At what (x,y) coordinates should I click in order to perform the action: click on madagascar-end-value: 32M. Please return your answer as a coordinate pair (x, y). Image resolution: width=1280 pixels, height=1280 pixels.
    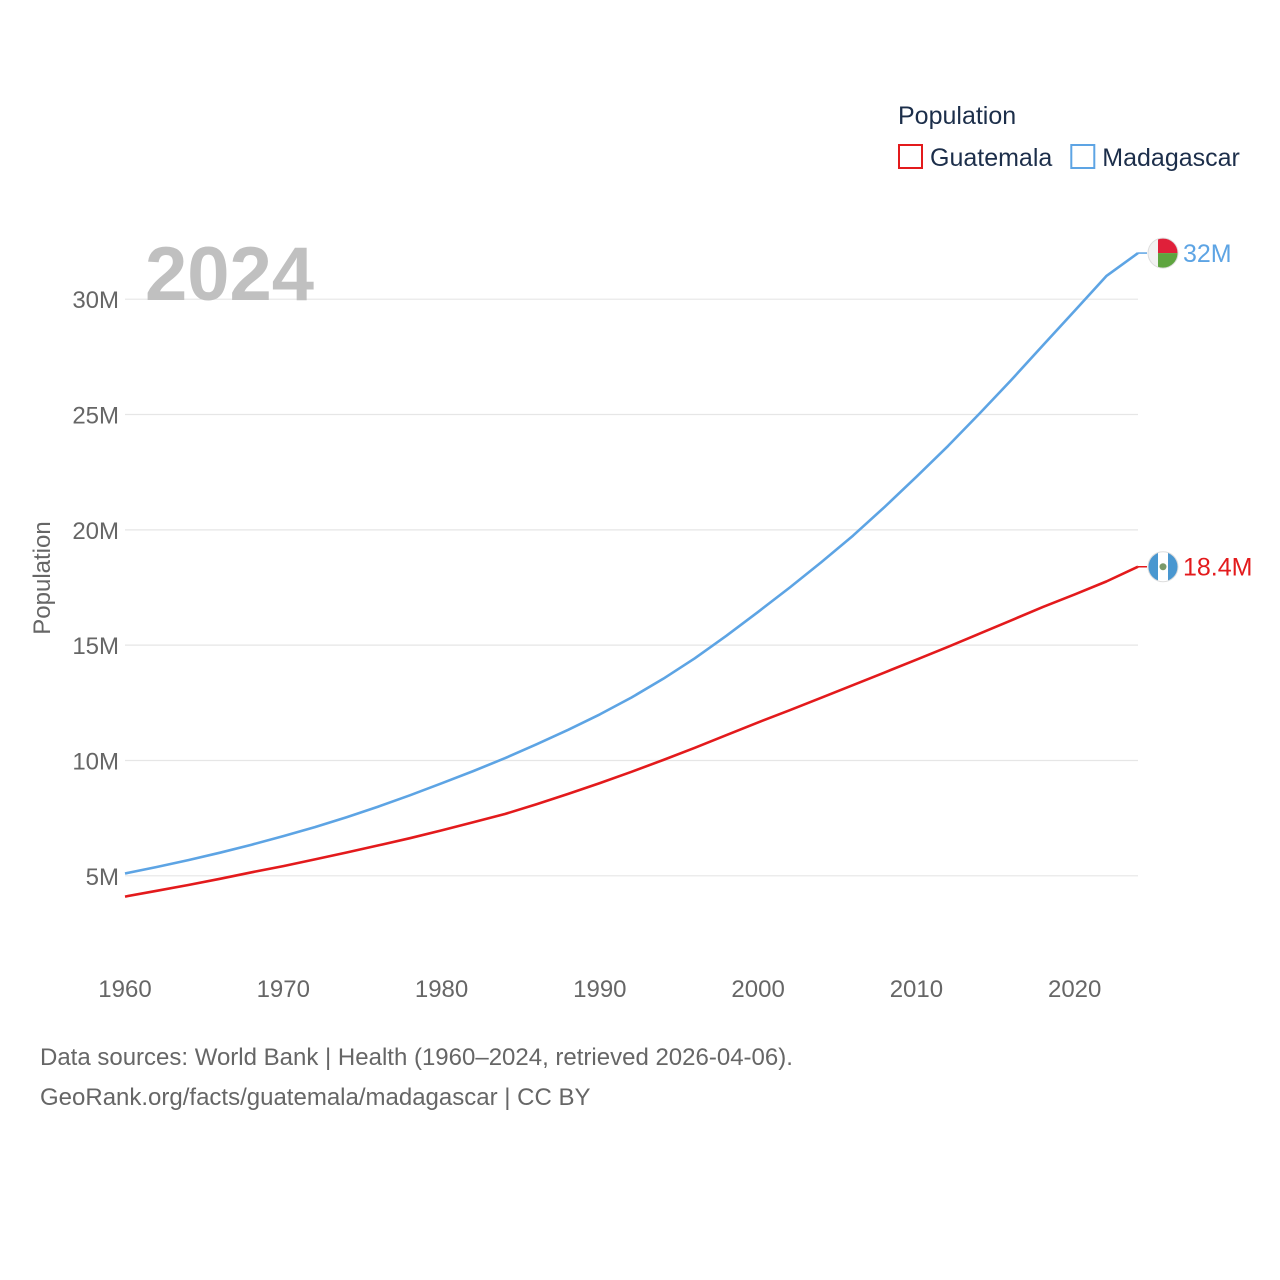
    Looking at the image, I should click on (1207, 254).